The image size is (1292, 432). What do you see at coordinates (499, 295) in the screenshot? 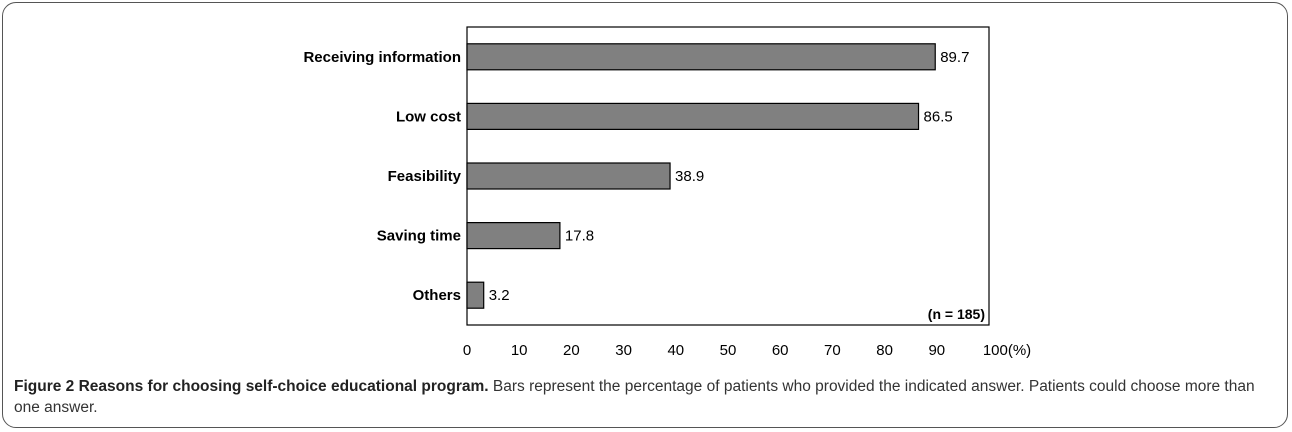
I see `value-label: 3.2` at bounding box center [499, 295].